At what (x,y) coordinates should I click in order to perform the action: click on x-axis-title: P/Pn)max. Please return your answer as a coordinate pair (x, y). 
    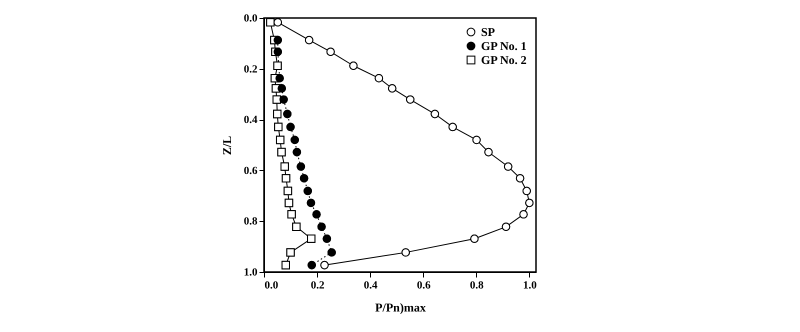
    Looking at the image, I should click on (400, 307).